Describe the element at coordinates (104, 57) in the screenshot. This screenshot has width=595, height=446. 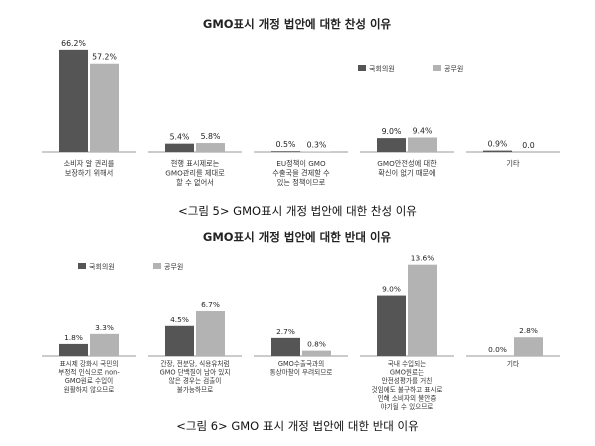
I see `data-label: 57.2%` at that location.